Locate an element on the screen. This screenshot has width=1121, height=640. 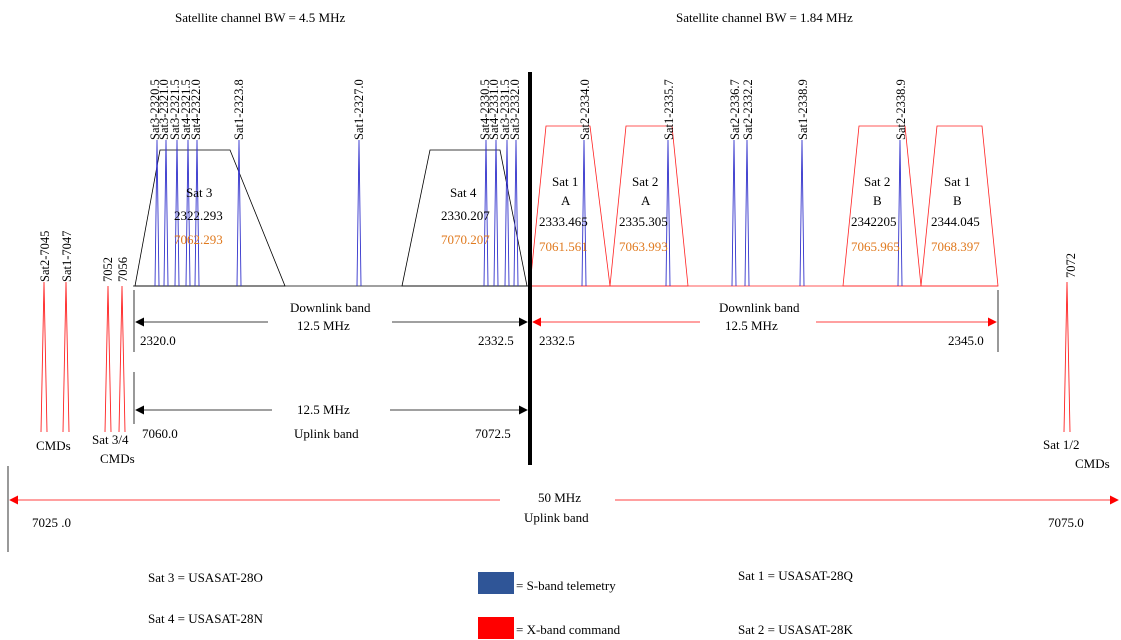
cmds-sat12-line1: Sat 1/2 is located at coordinates (1061, 444).